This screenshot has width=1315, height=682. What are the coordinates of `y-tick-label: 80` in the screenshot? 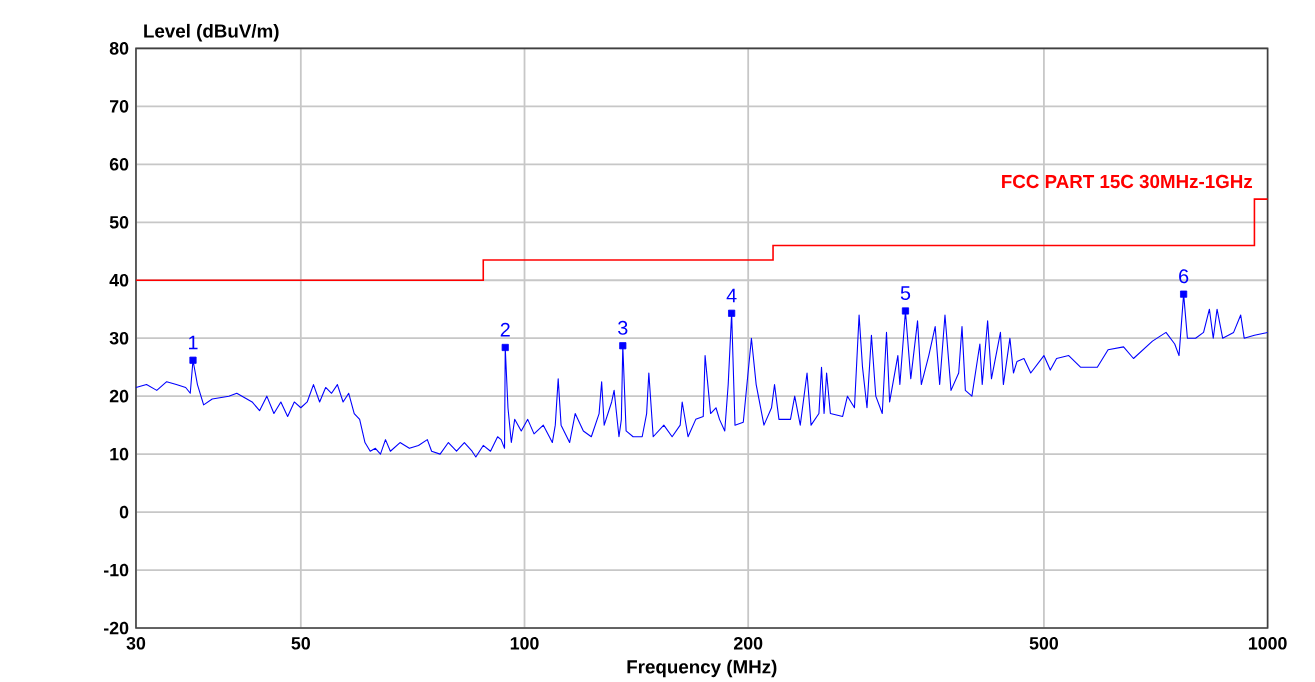 It's located at (119, 48).